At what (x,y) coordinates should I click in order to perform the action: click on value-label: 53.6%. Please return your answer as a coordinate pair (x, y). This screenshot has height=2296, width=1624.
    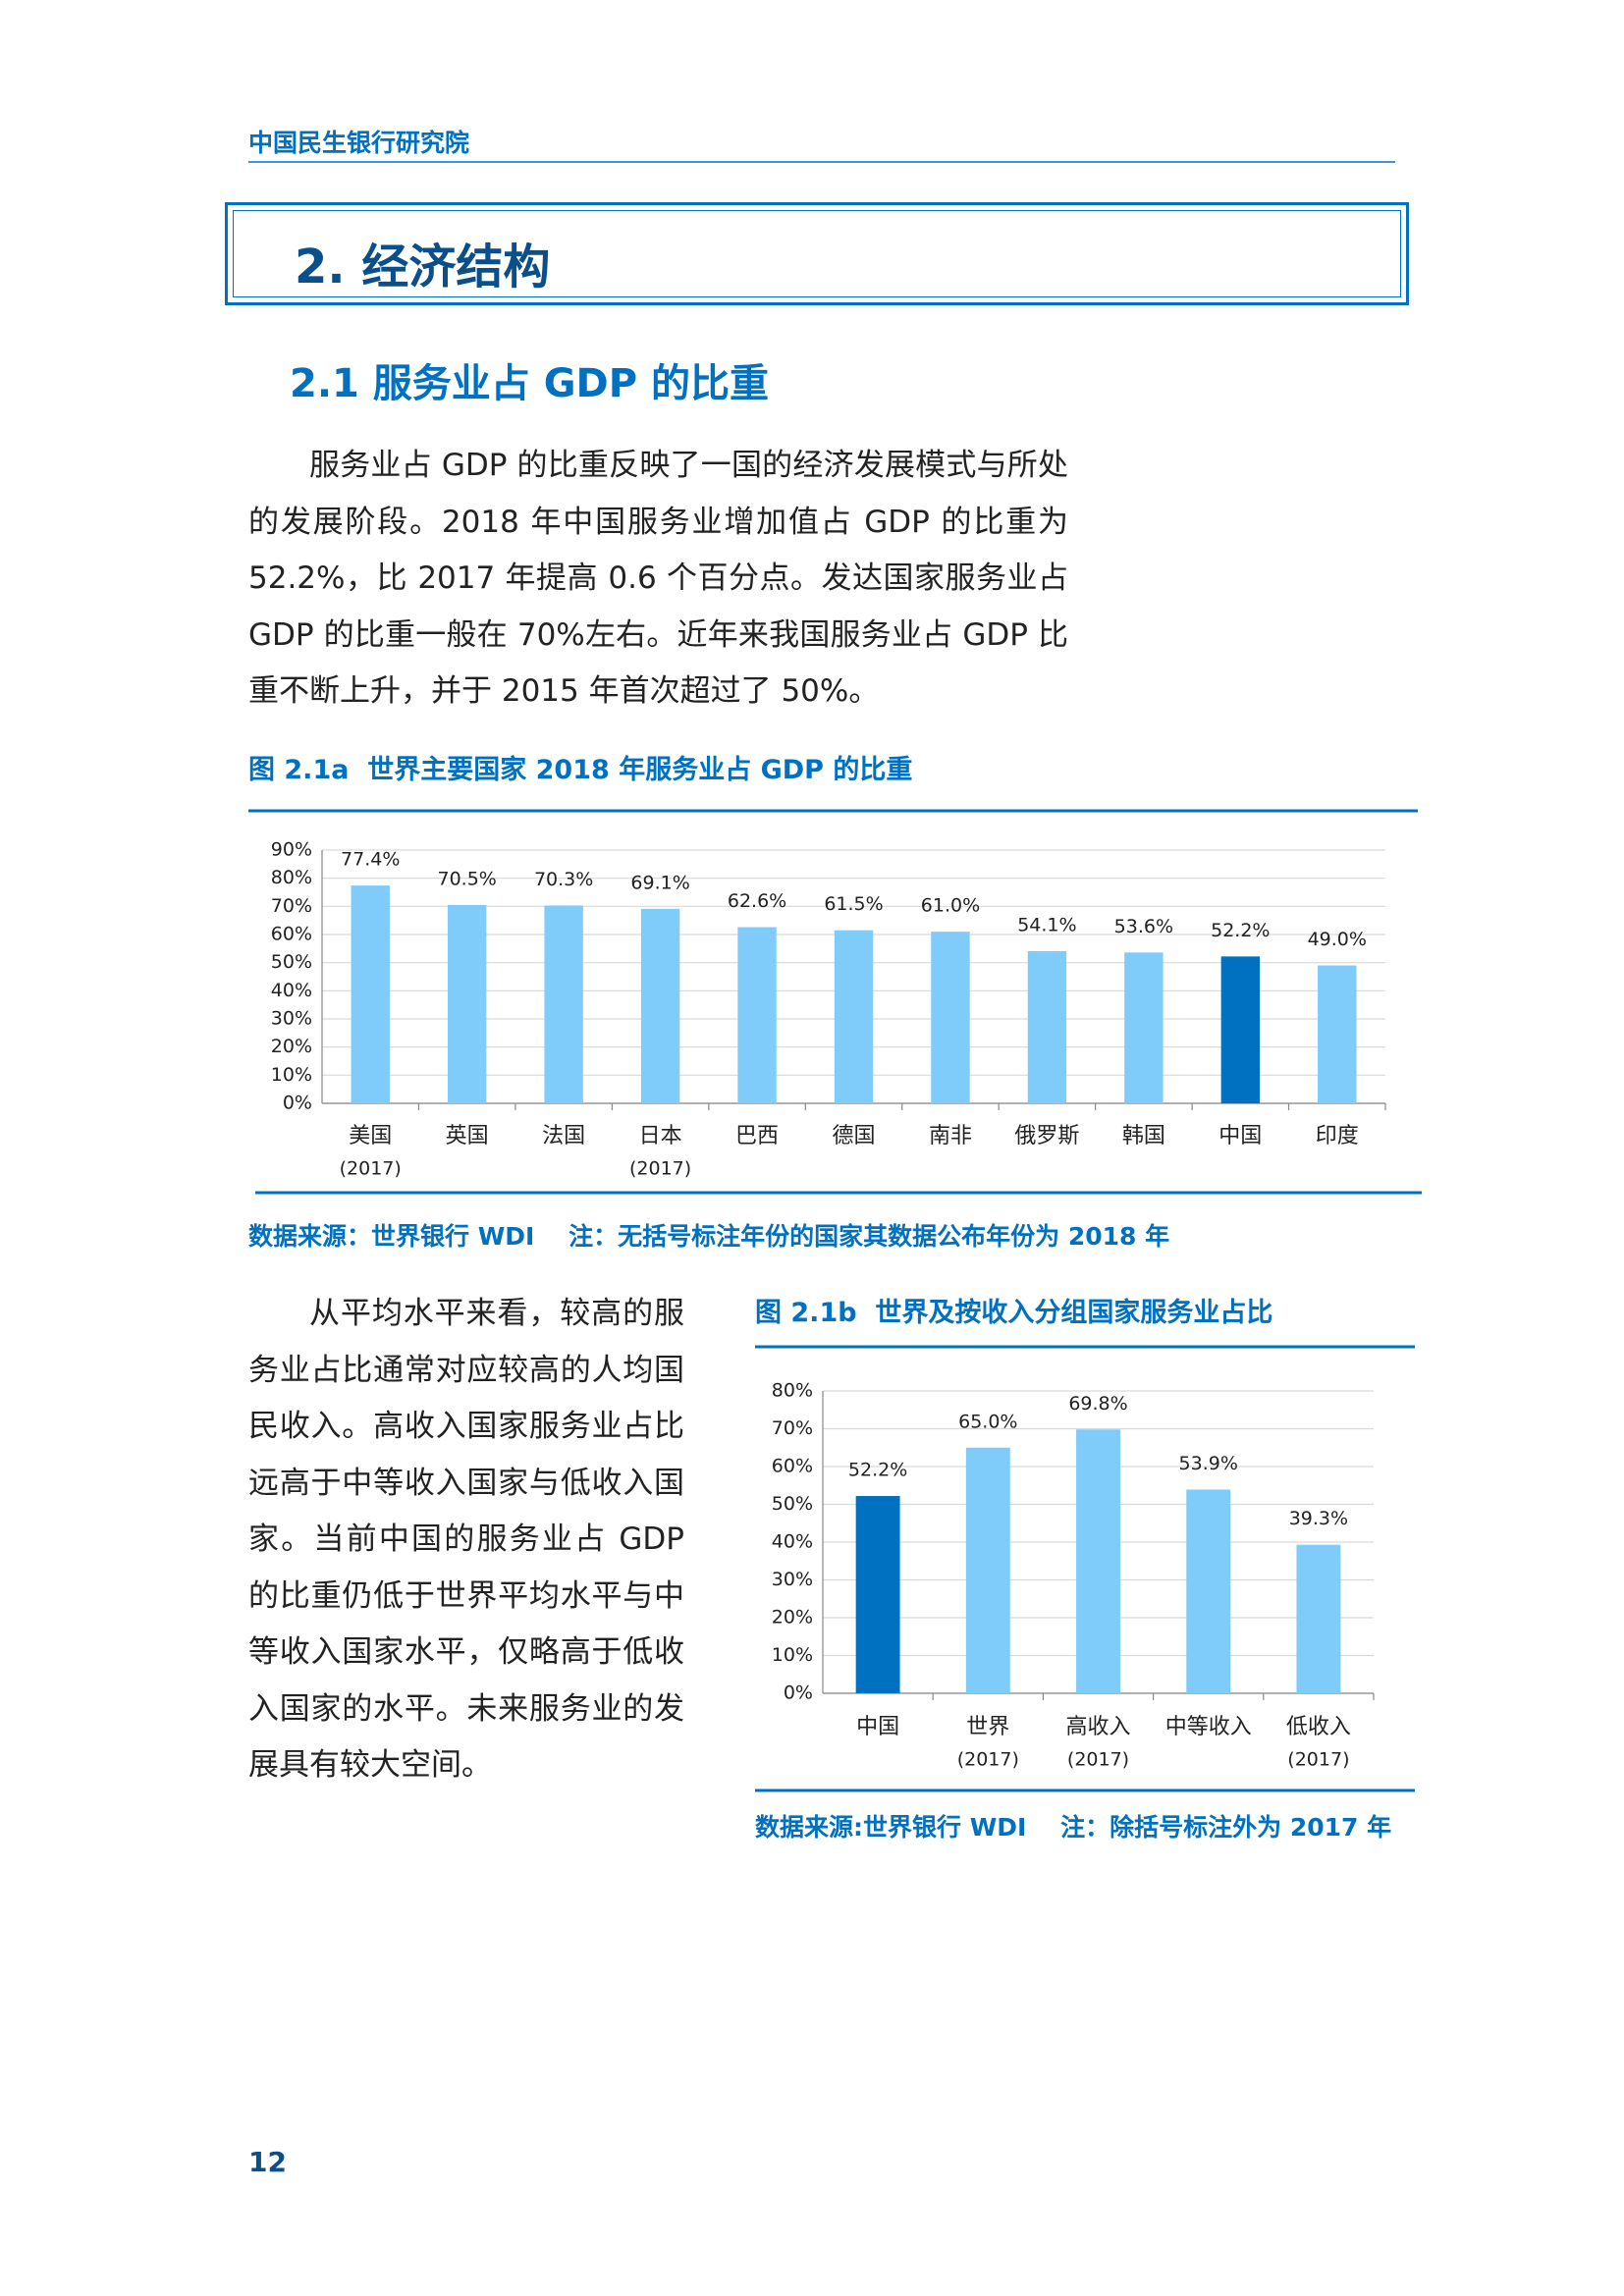
    Looking at the image, I should click on (1143, 926).